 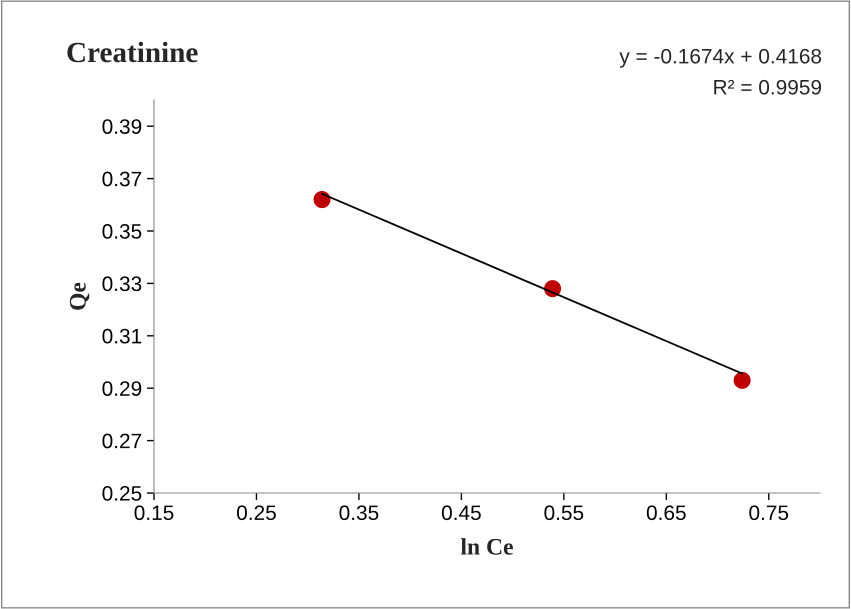 What do you see at coordinates (122, 336) in the screenshot?
I see `y-tick-label: 0.31` at bounding box center [122, 336].